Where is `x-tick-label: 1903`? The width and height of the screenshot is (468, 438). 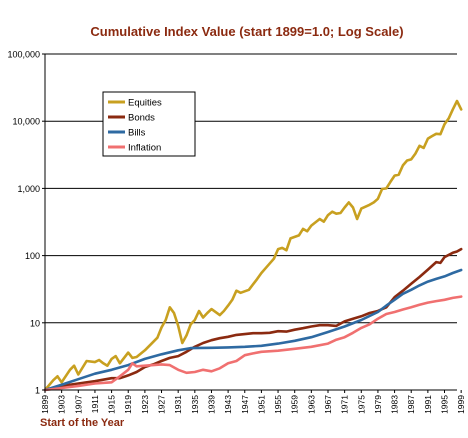 x-tick-label: 1903 is located at coordinates (62, 404).